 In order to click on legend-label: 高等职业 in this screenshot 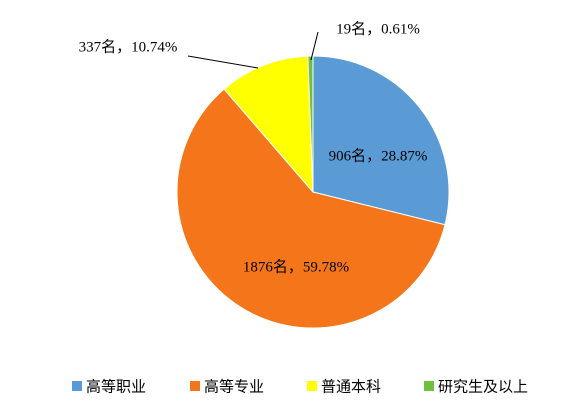, I will do `click(116, 387)`.